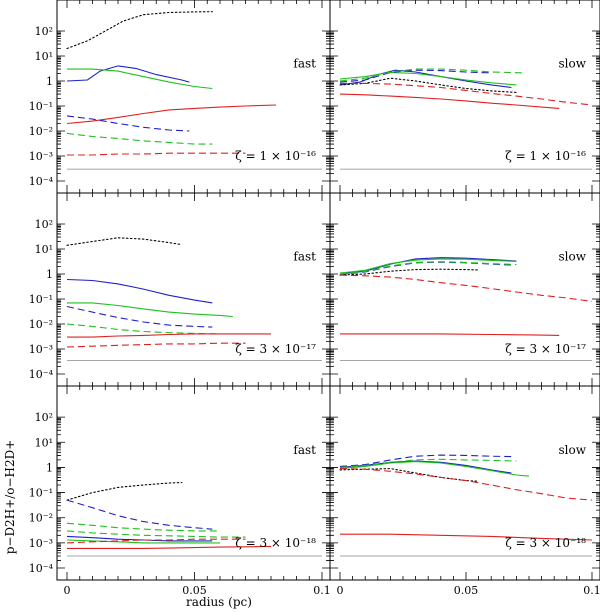 This screenshot has width=600, height=612. I want to click on zeta-label: ζ = 3 × 10⁻¹⁷, so click(545, 349).